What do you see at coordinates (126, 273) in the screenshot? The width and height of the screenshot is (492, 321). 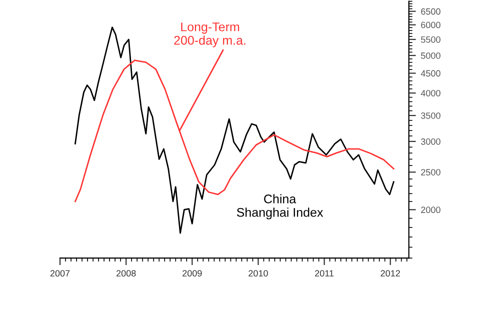 I see `x-tick-label: 2008` at bounding box center [126, 273].